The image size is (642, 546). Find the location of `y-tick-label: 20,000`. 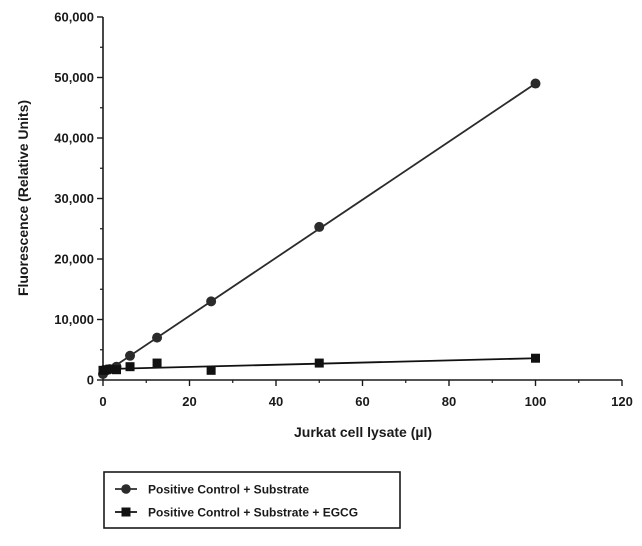

y-tick-label: 20,000 is located at coordinates (74, 259).